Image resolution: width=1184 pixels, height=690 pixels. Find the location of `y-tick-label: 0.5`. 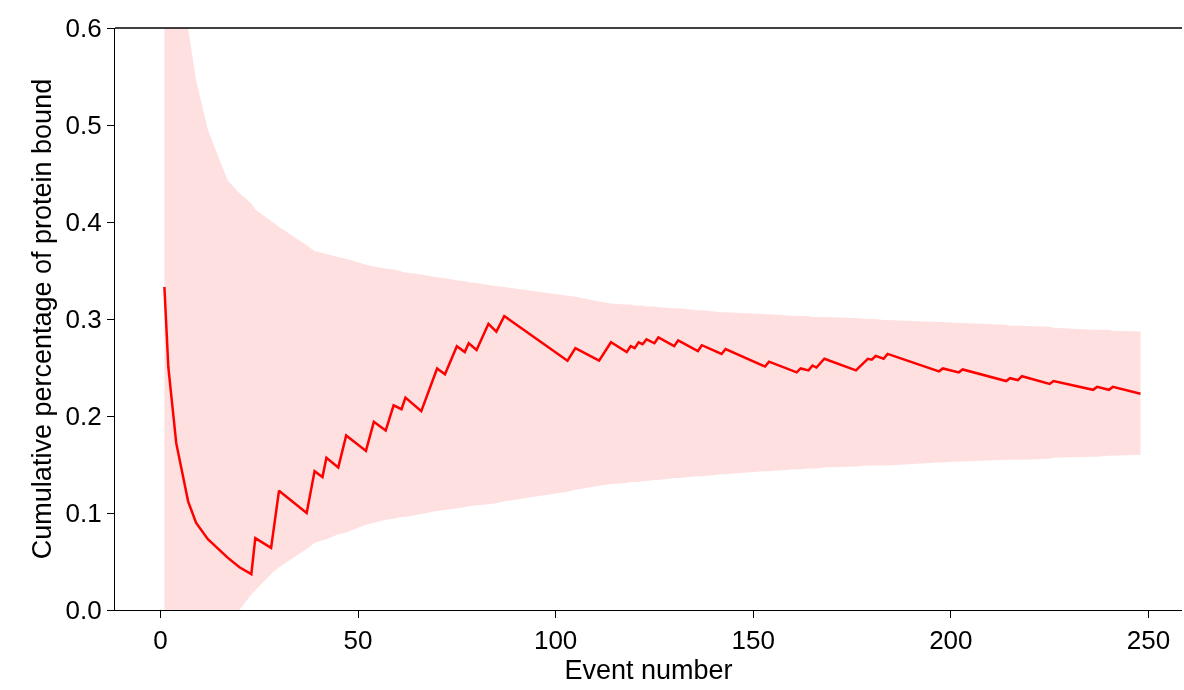

y-tick-label: 0.5 is located at coordinates (83, 125).